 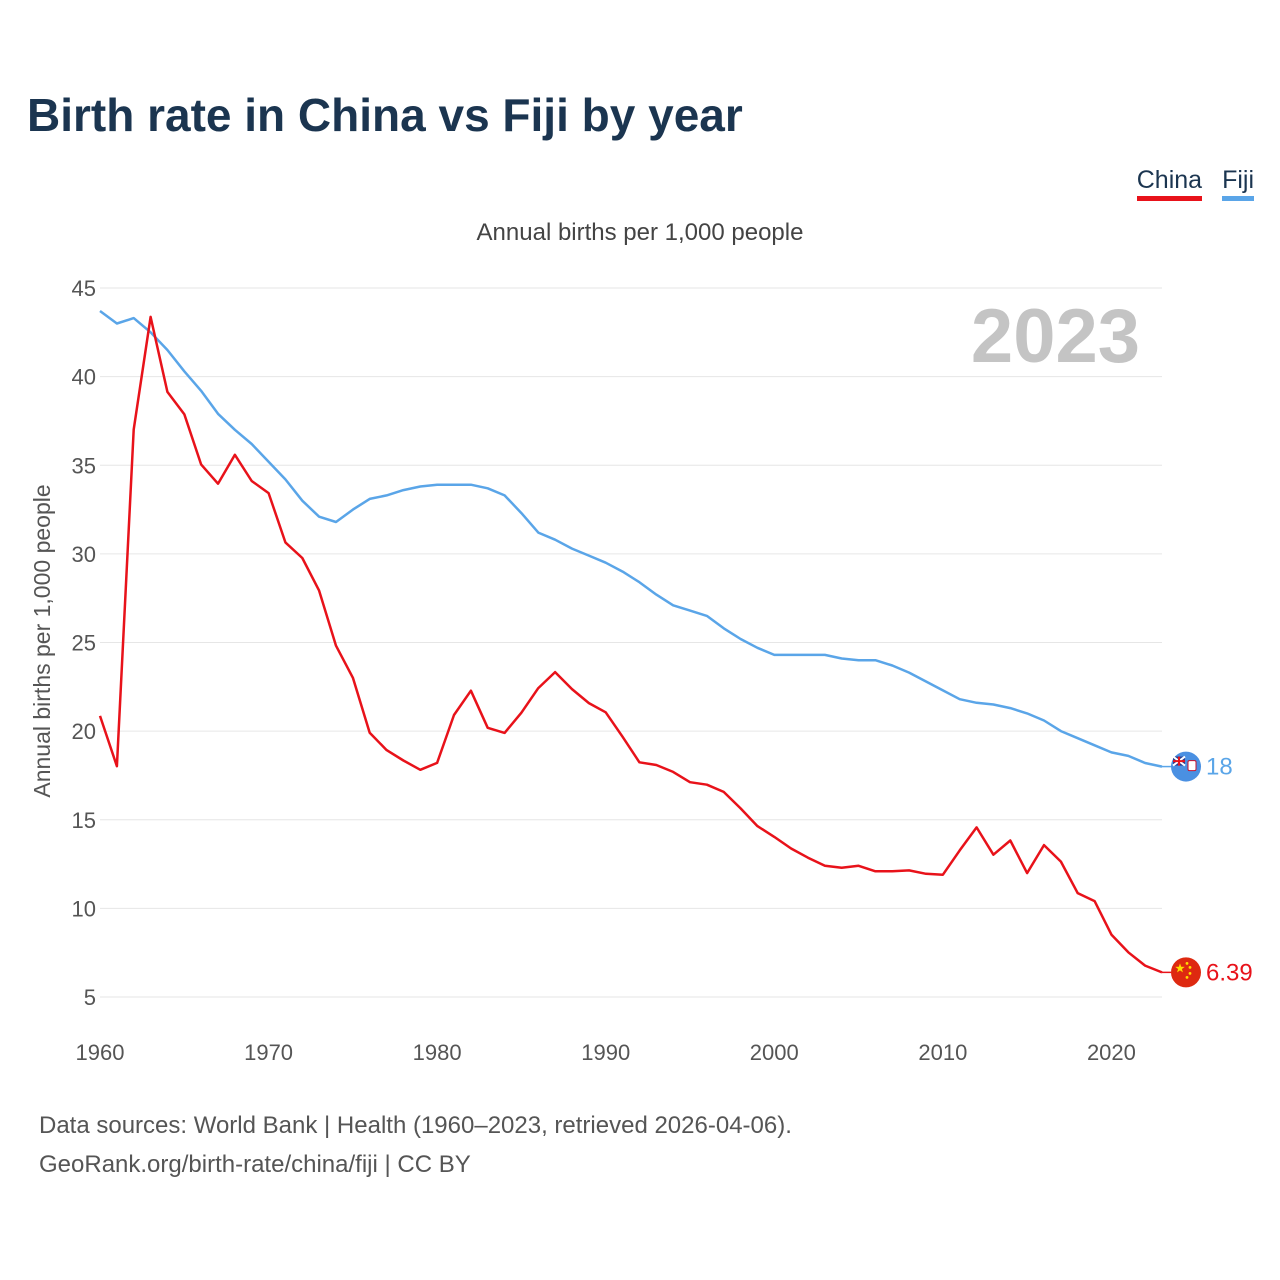 I want to click on x-tick-label: 1970, so click(x=268, y=1052).